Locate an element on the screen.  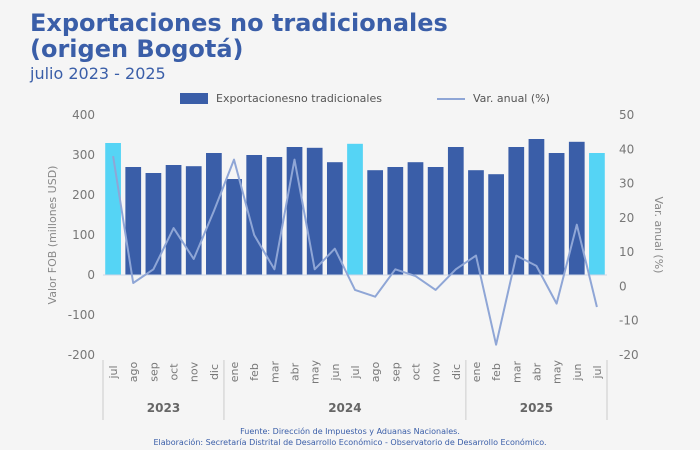
y-tick-label: -200 is located at coordinates (81, 355).